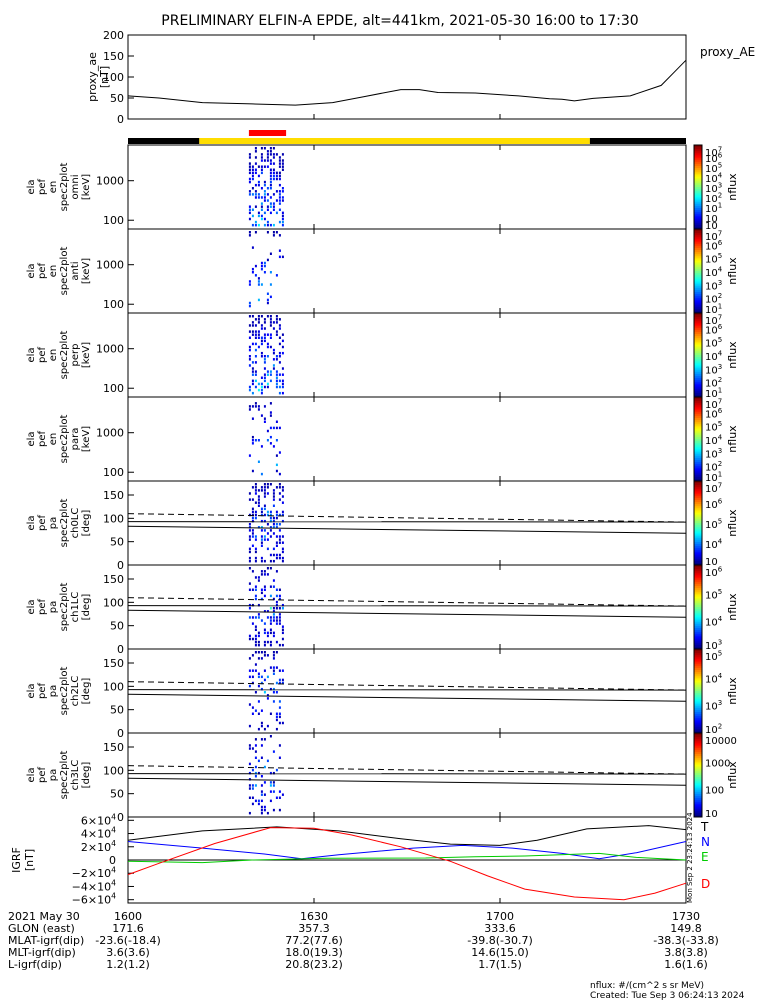 The height and width of the screenshot is (1000, 775). What do you see at coordinates (64, 691) in the screenshot?
I see `pa-ch2-ylabel: spec2plot` at bounding box center [64, 691].